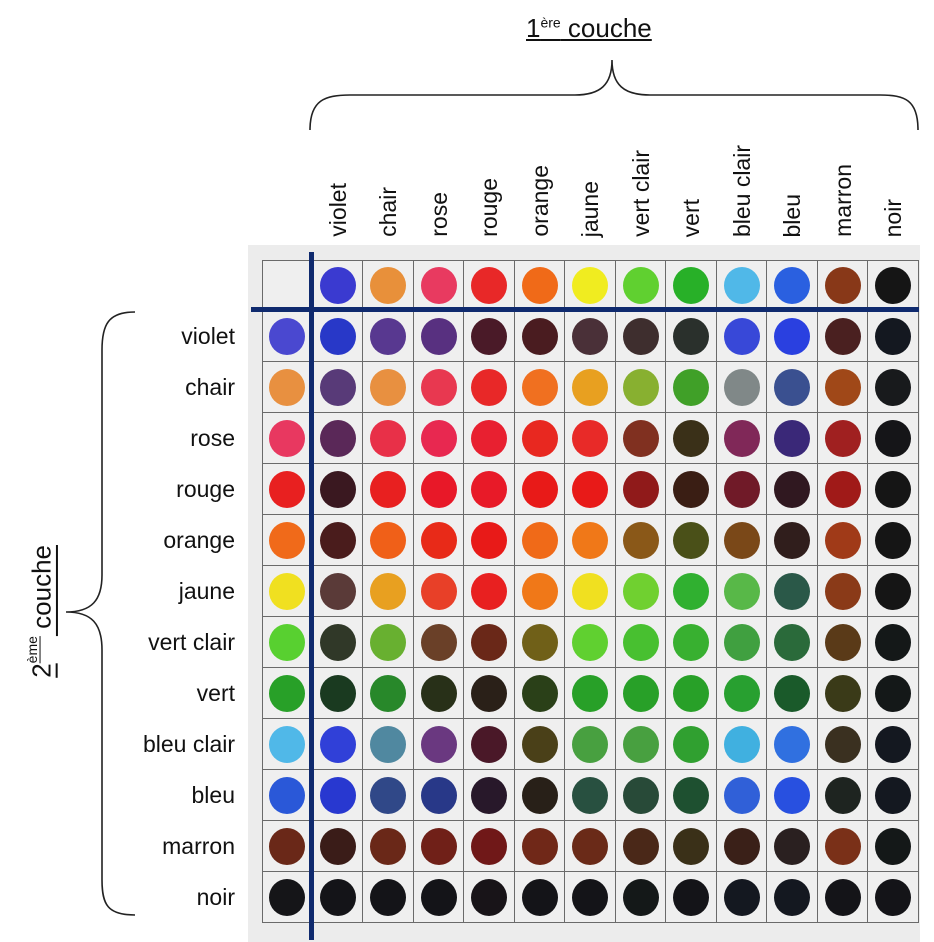 This screenshot has width=934, height=942. Describe the element at coordinates (208, 335) in the screenshot. I see `row-label: violet` at that location.